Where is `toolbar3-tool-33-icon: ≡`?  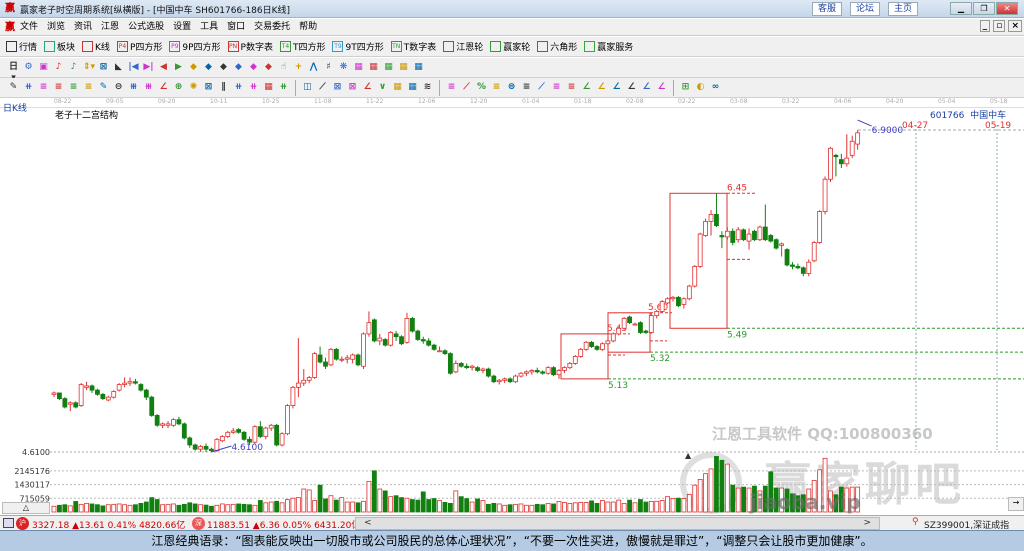 toolbar3-tool-33-icon: ≡ is located at coordinates (496, 87).